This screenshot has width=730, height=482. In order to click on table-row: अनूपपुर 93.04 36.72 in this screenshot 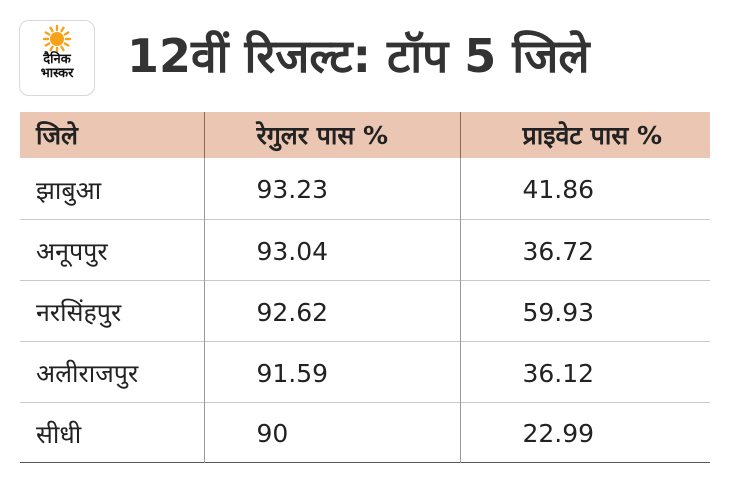, I will do `click(365, 249)`.